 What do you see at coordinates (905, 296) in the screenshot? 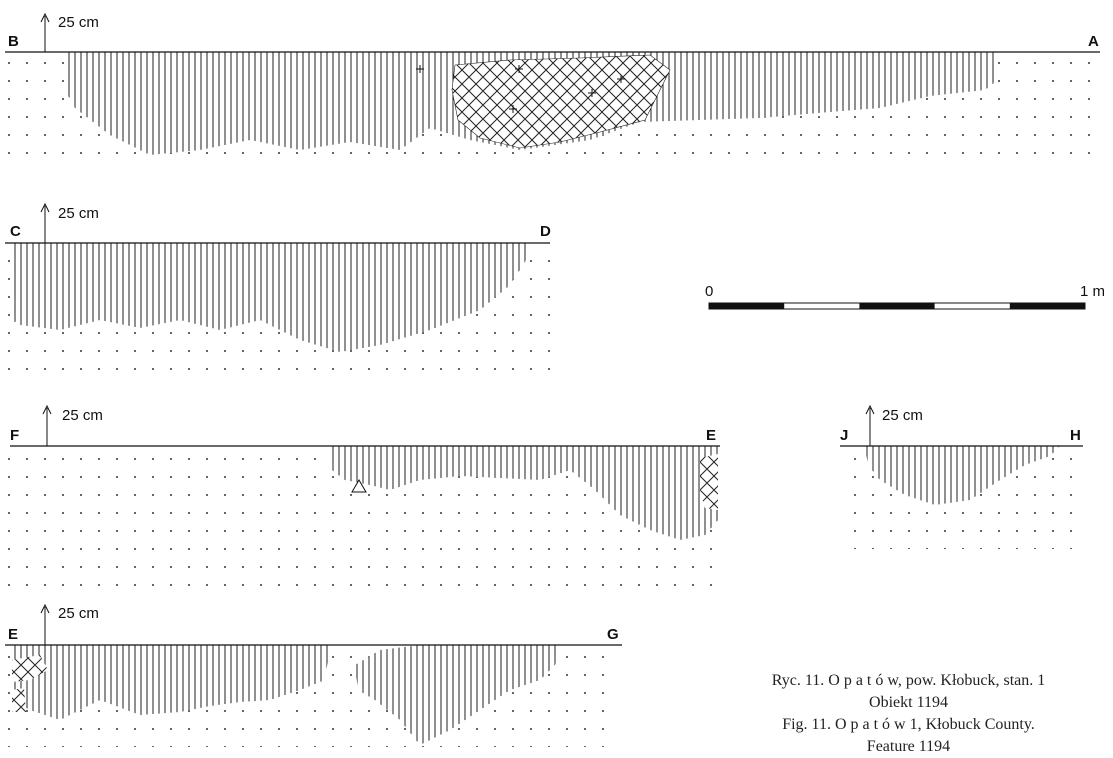
I see `scale-bar: 0 1 m` at bounding box center [905, 296].